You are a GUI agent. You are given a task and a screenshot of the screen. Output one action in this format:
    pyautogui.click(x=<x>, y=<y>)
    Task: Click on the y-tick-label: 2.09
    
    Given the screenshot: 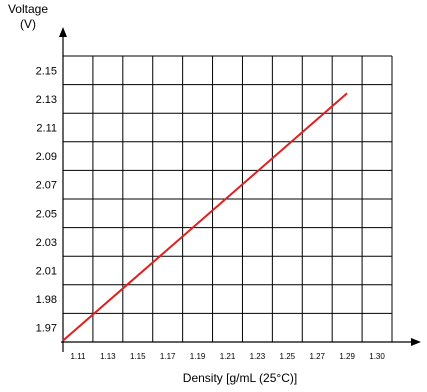 What is the action you would take?
    pyautogui.click(x=46, y=157)
    